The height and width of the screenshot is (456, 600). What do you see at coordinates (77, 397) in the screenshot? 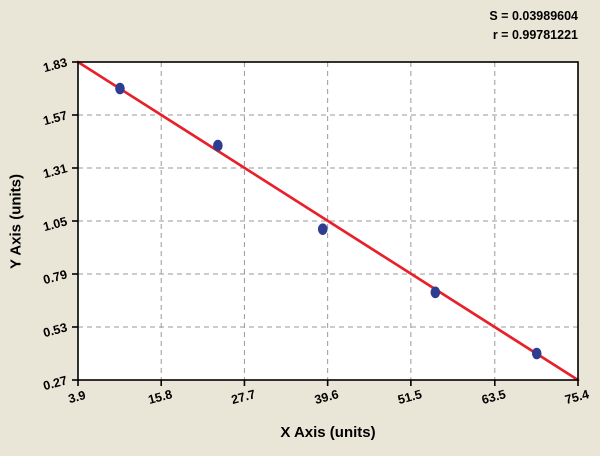
I see `x-tick-label: 3.9` at bounding box center [77, 397].